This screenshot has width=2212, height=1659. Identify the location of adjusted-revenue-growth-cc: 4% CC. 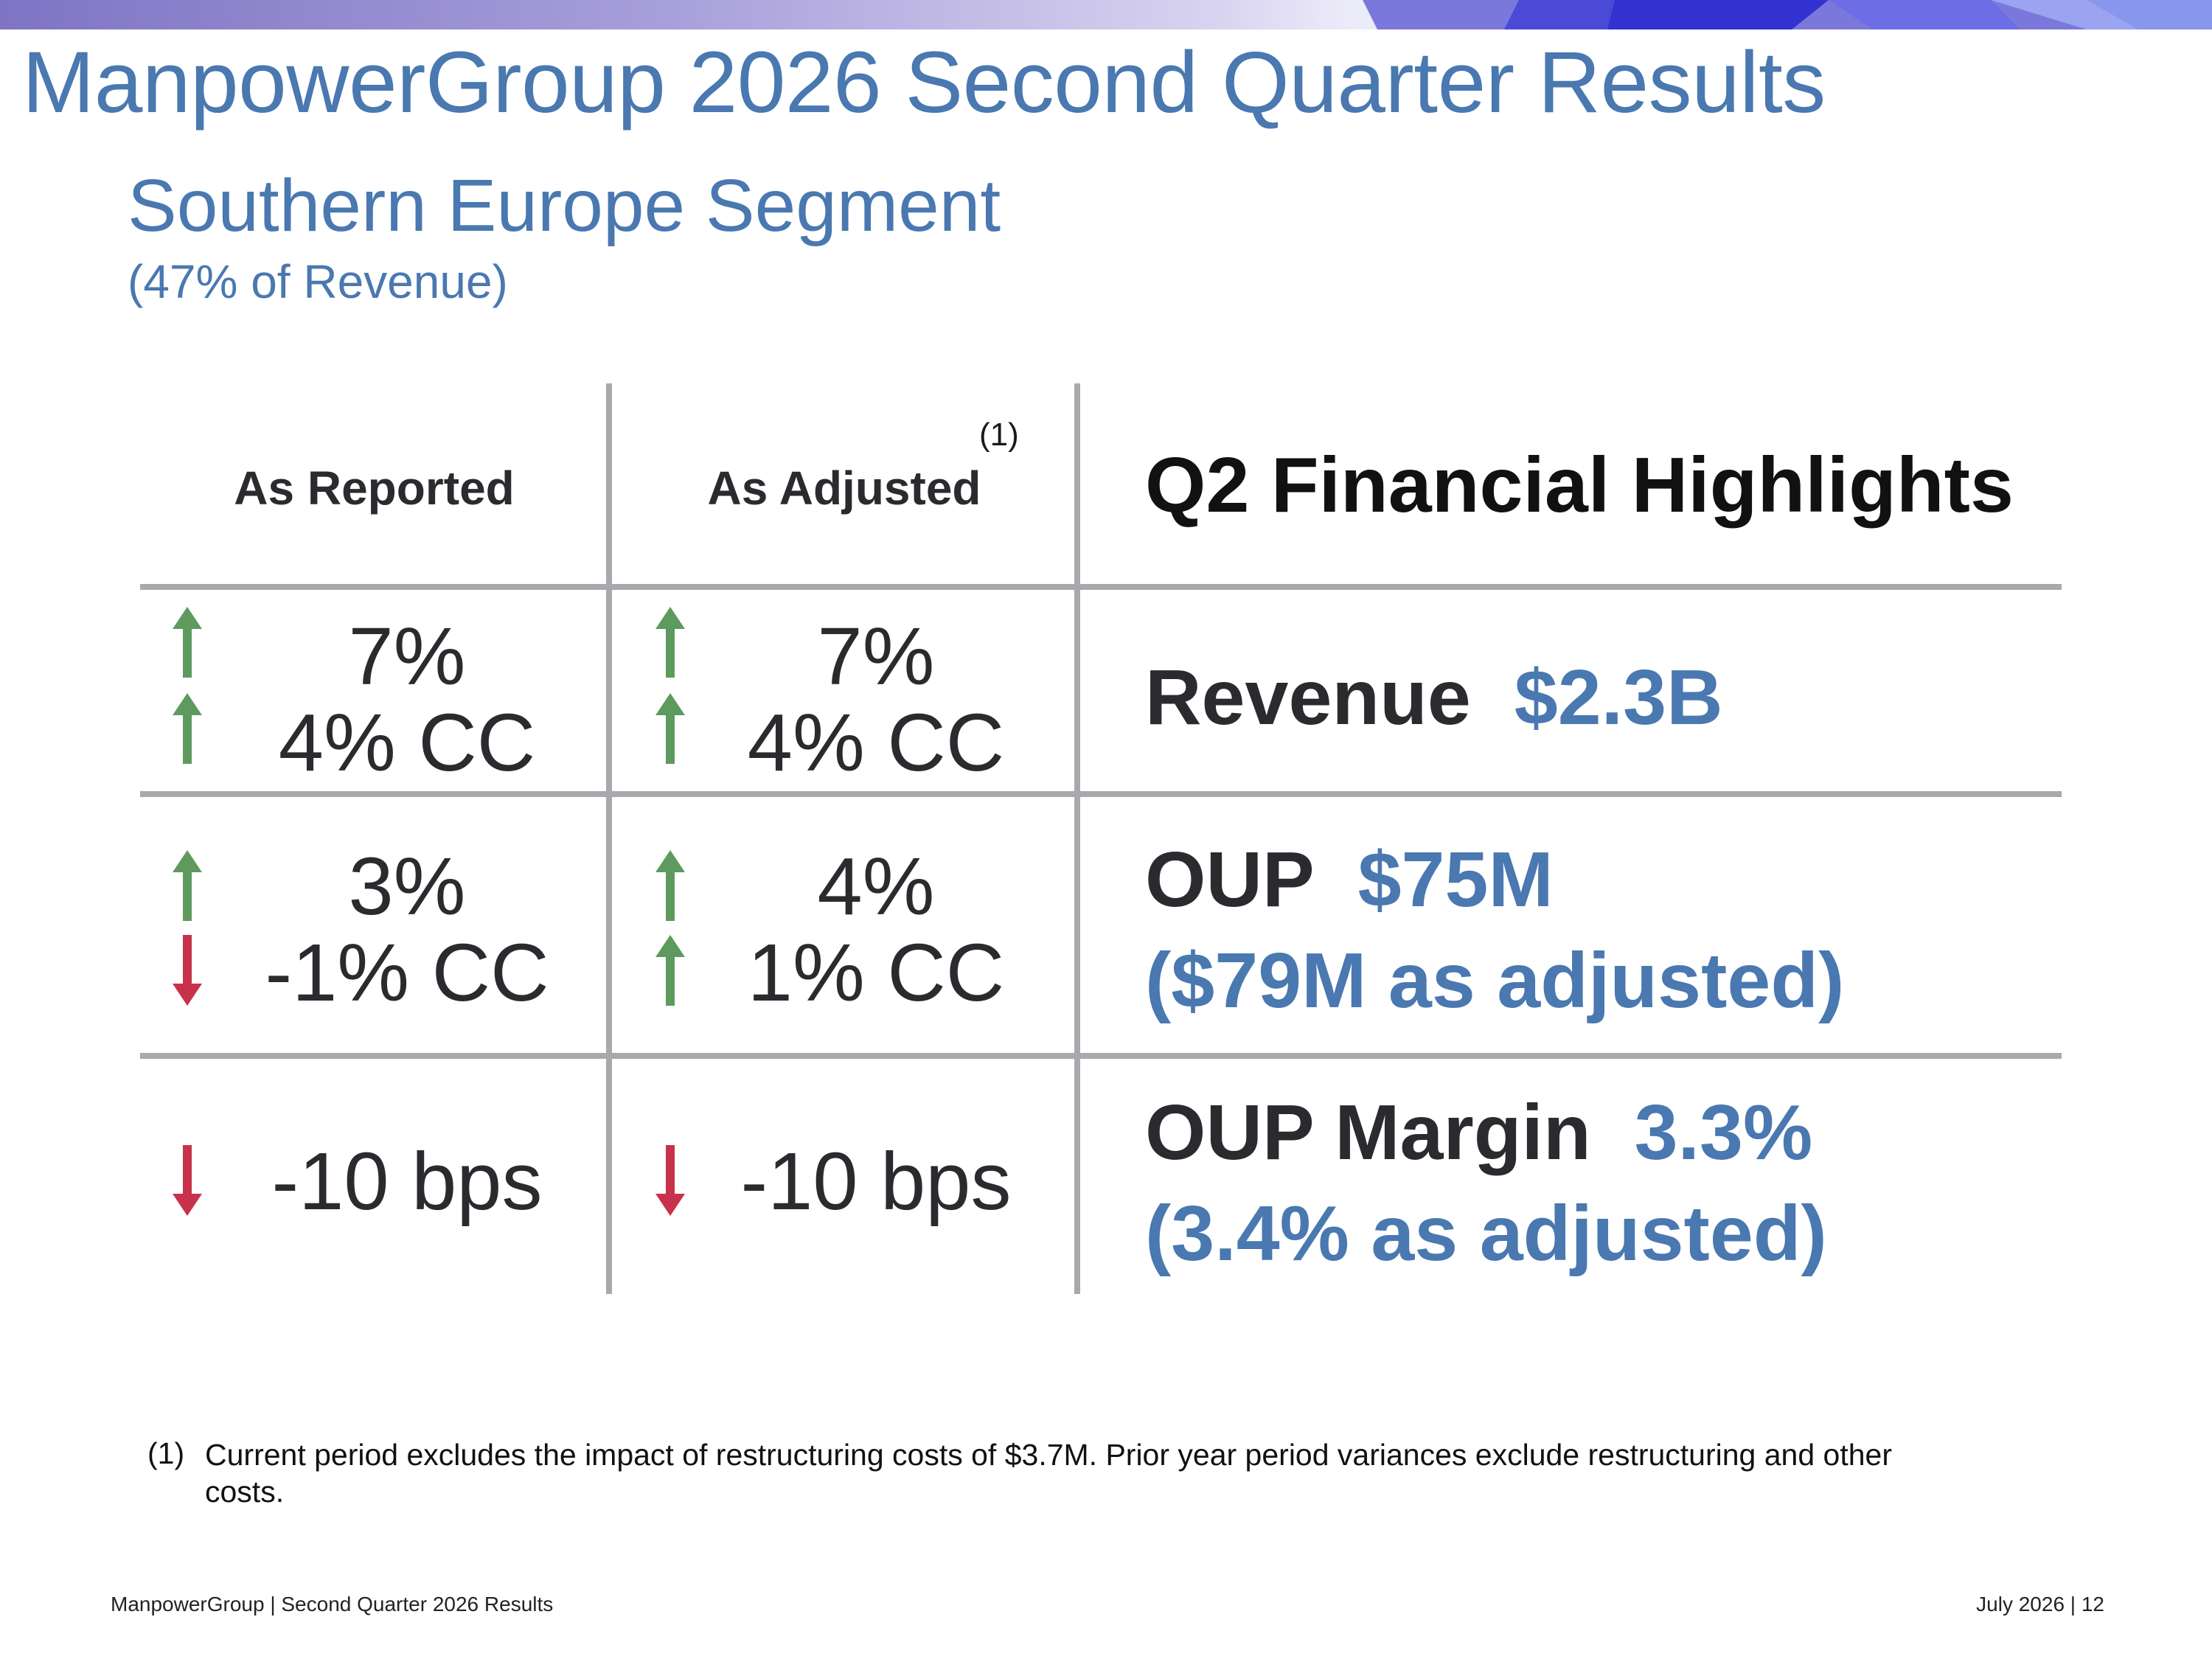
(876, 743).